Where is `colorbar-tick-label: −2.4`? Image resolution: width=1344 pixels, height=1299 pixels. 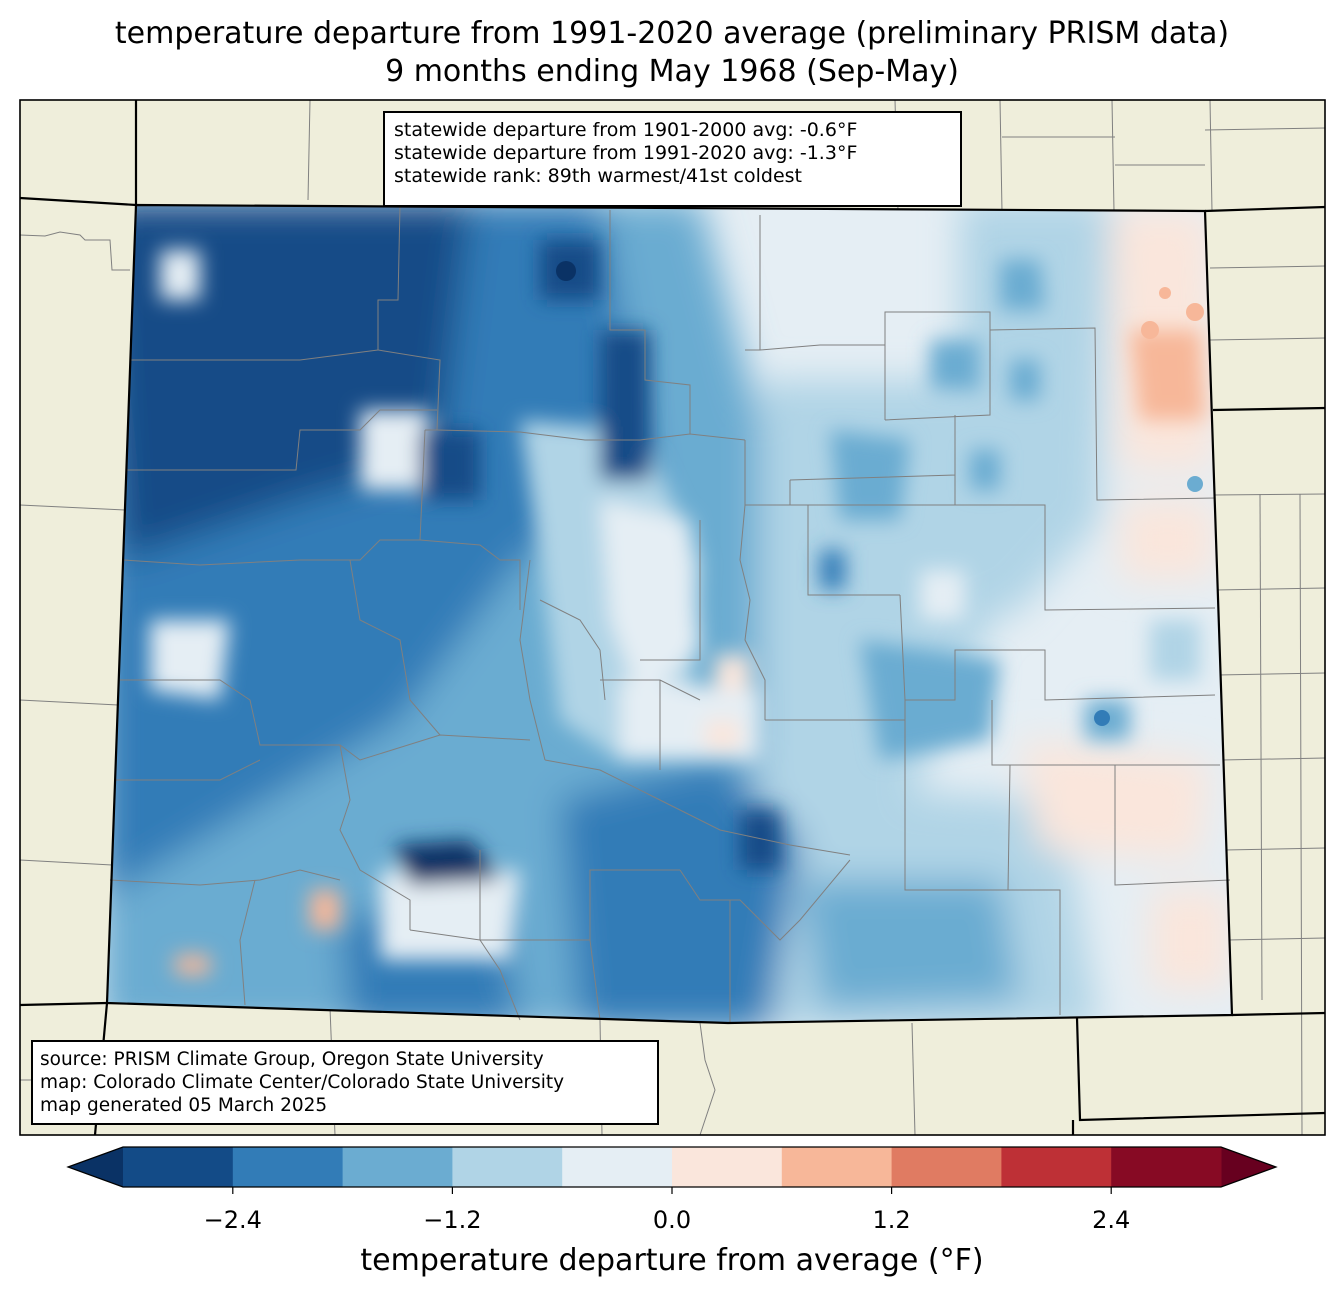
colorbar-tick-label: −2.4 is located at coordinates (232, 1220).